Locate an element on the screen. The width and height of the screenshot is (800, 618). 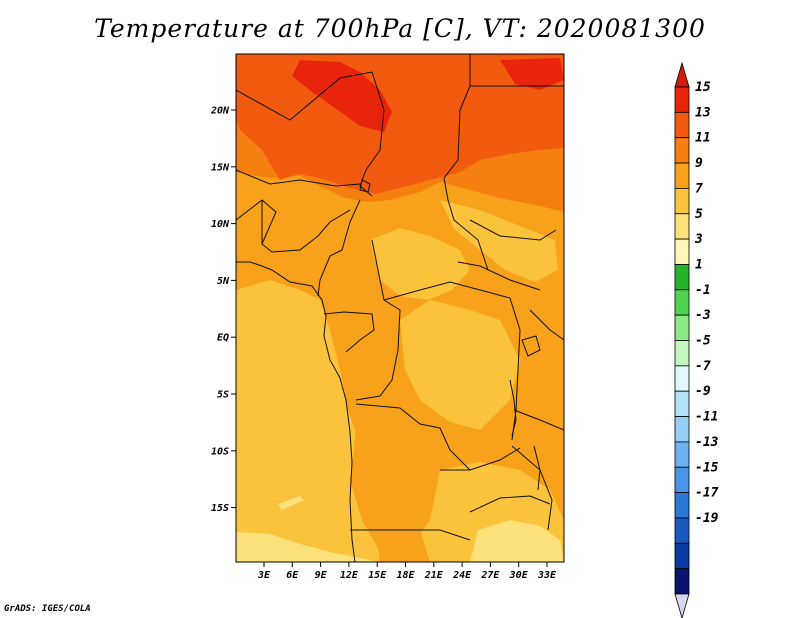
border-zambia is located at coordinates (480, 459).